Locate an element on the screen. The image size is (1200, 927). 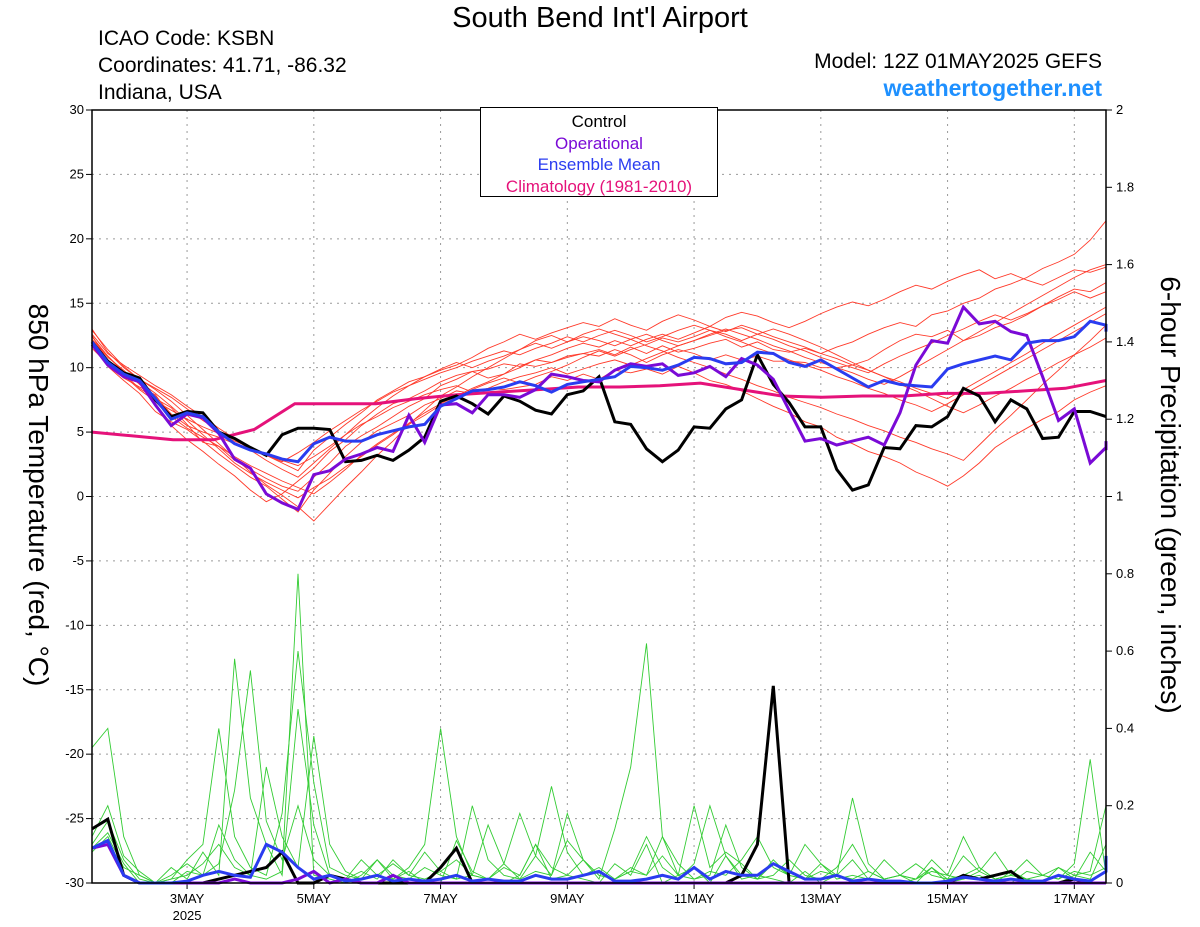
right-tick-label: 0.8 is located at coordinates (1125, 573).